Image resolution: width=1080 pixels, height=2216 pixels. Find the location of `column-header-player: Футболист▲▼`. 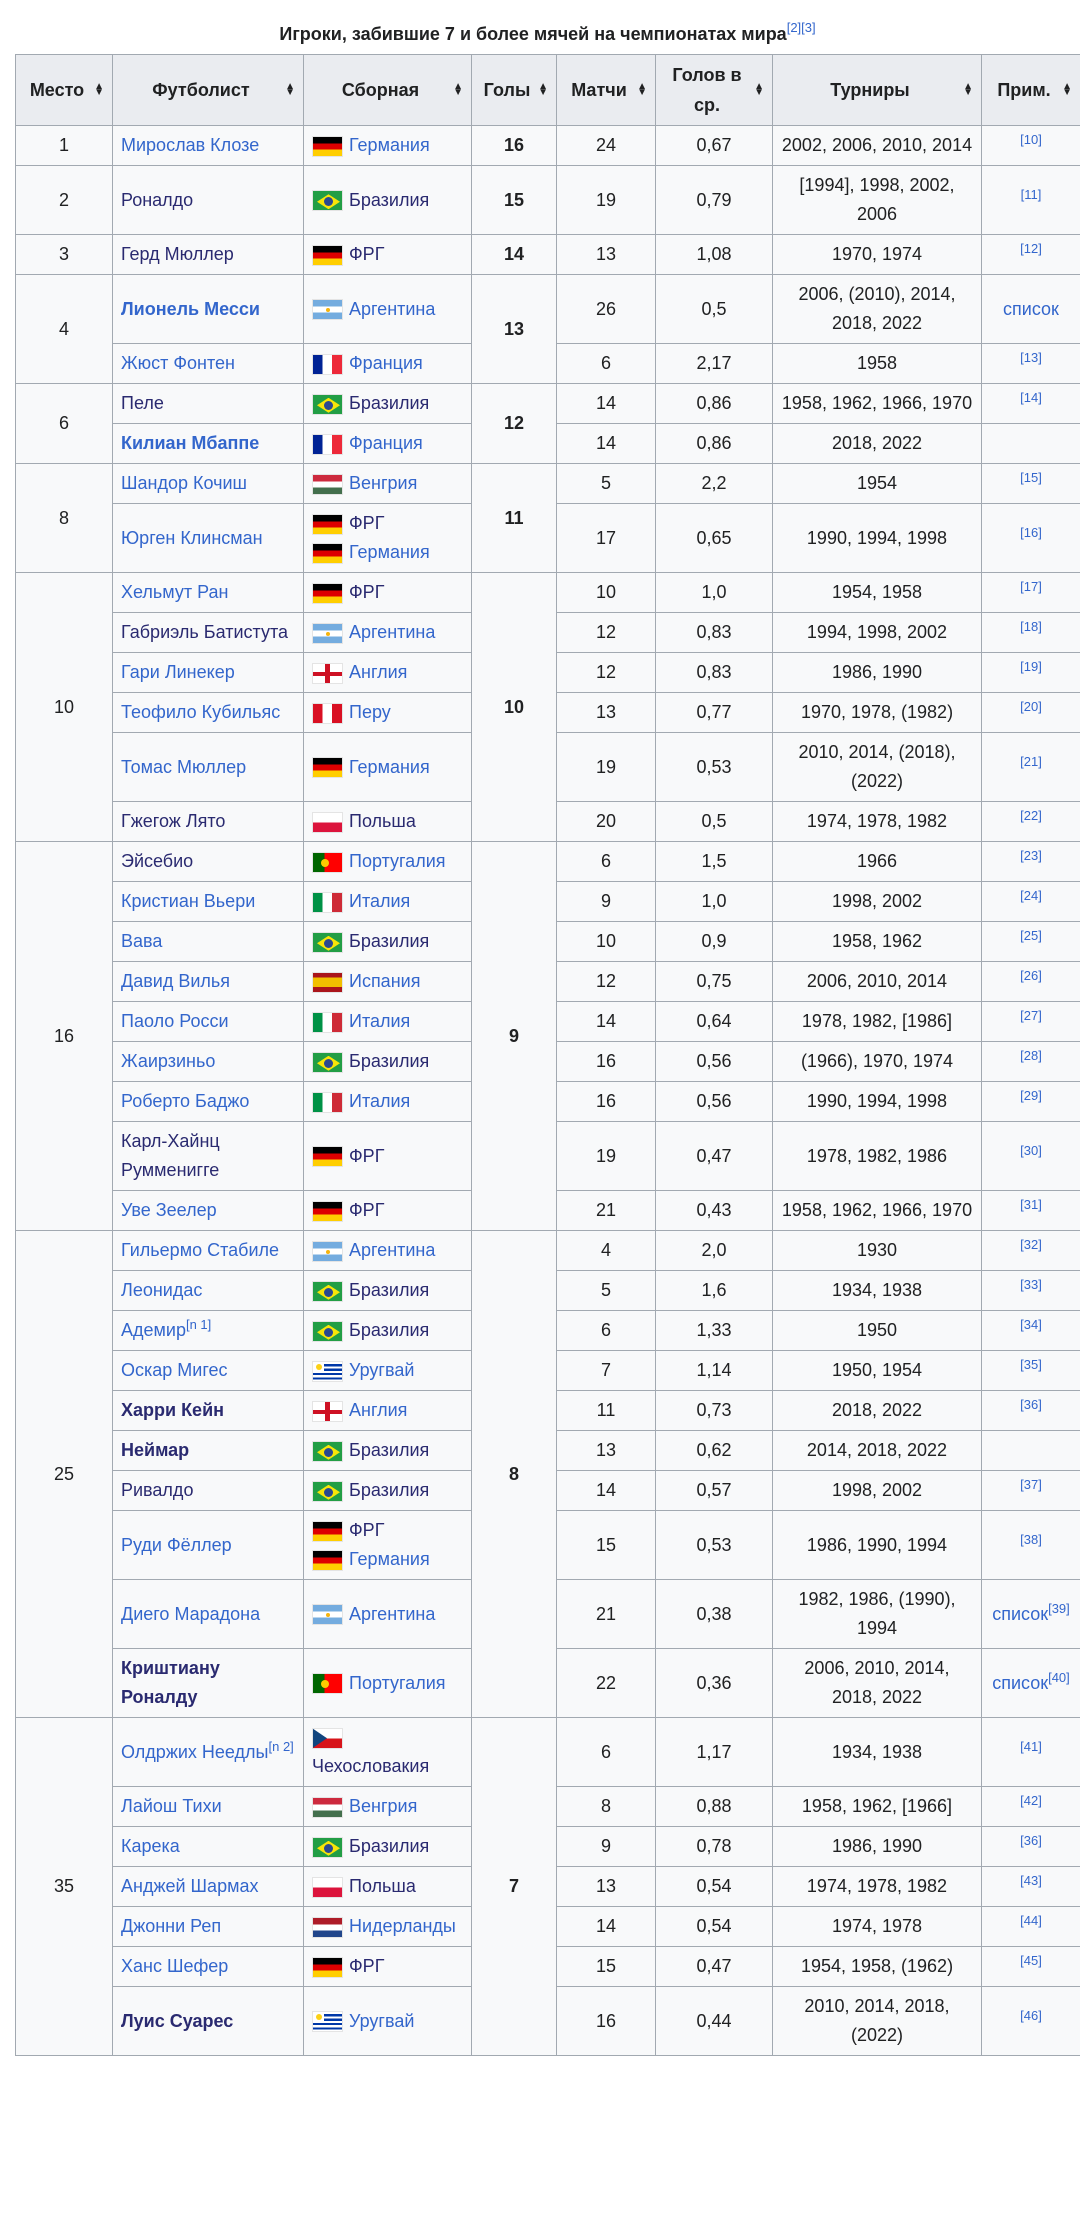

column-header-player: Футболист▲▼ is located at coordinates (208, 90).